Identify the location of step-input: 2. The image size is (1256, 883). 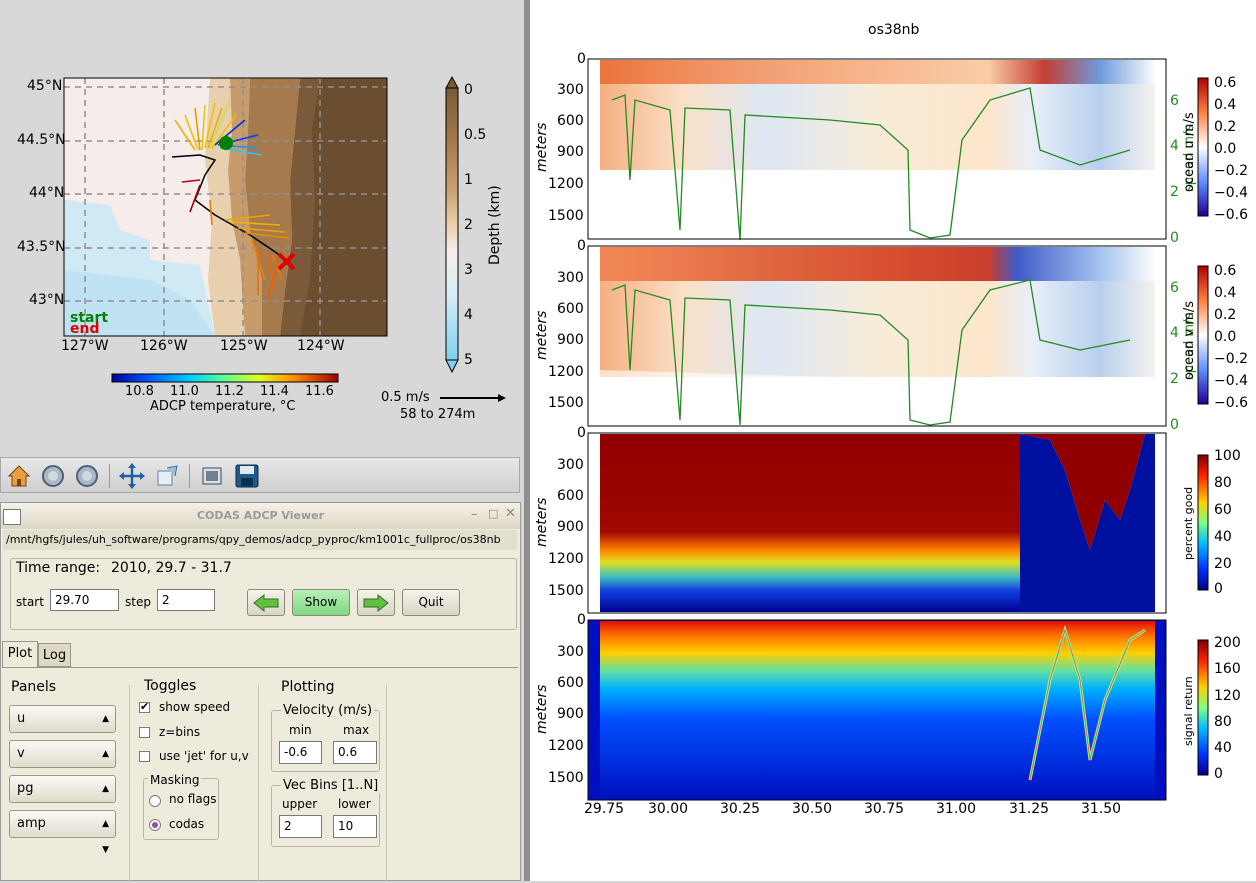
(186, 600).